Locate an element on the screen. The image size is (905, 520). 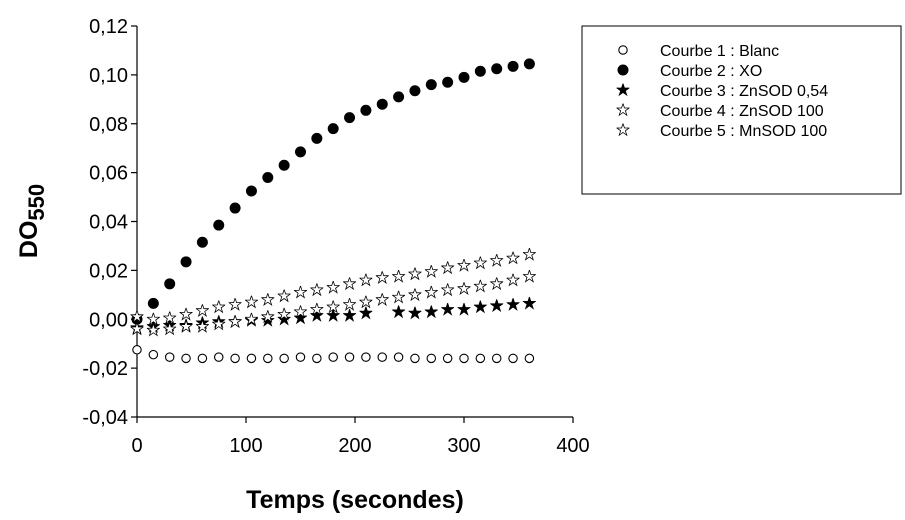
x-tick-label: 0 is located at coordinates (136, 446).